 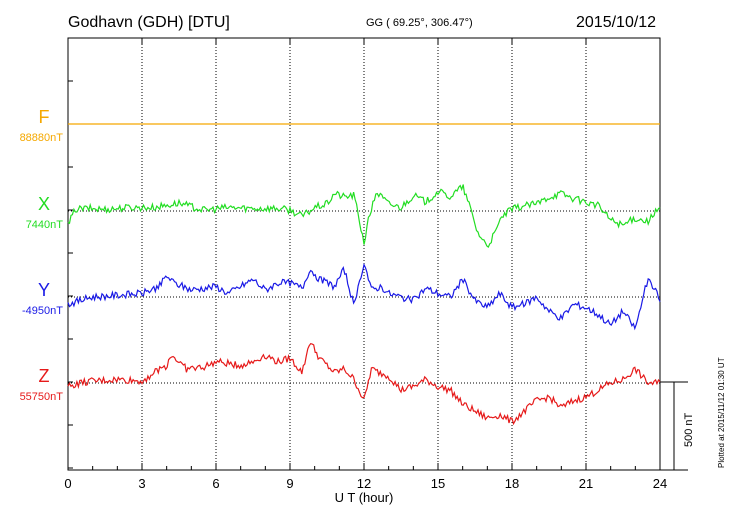 I want to click on station-coords: GG ( 69.25°, 306.47°), so click(x=419, y=23).